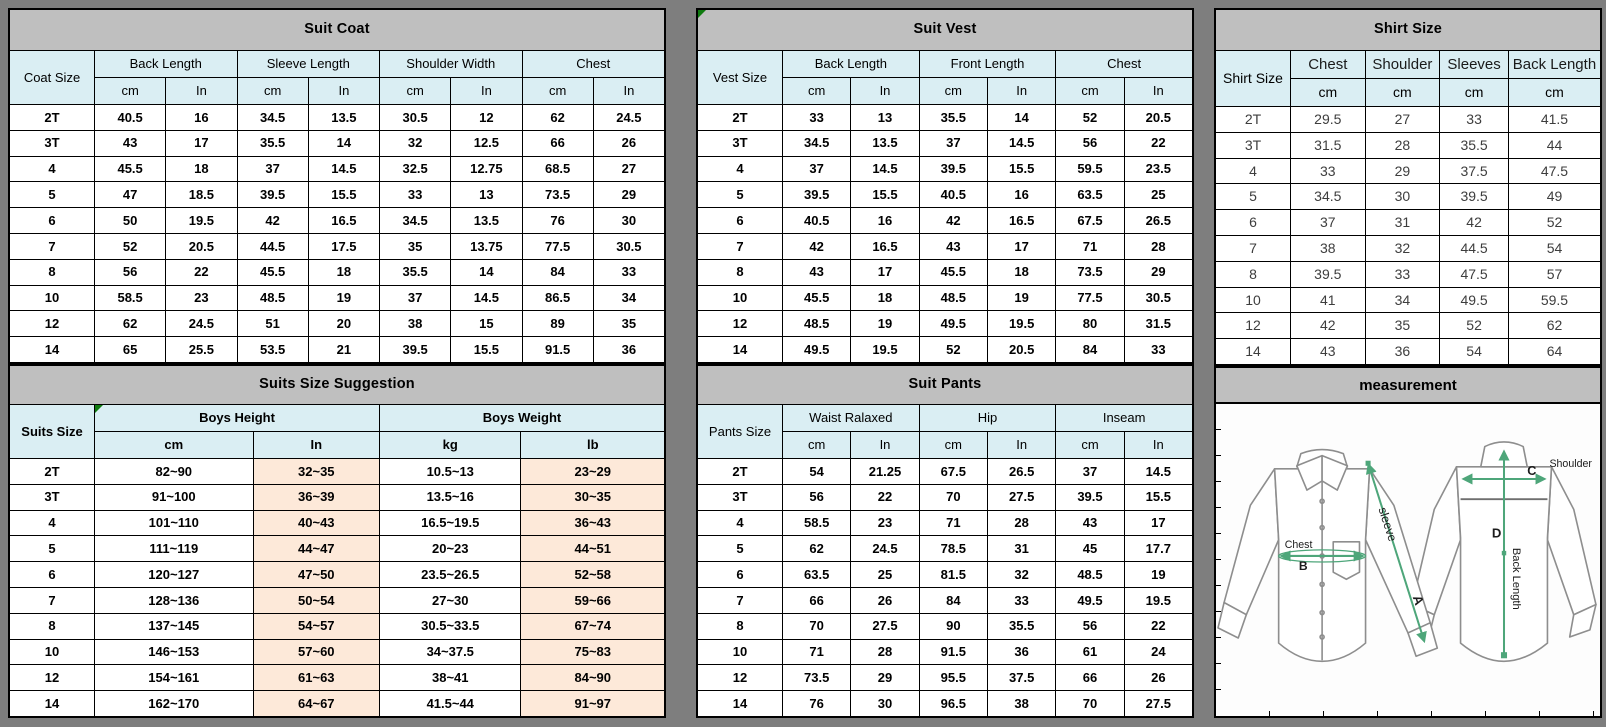 The width and height of the screenshot is (1606, 727). What do you see at coordinates (1022, 195) in the screenshot?
I see `value-cell: 16` at bounding box center [1022, 195].